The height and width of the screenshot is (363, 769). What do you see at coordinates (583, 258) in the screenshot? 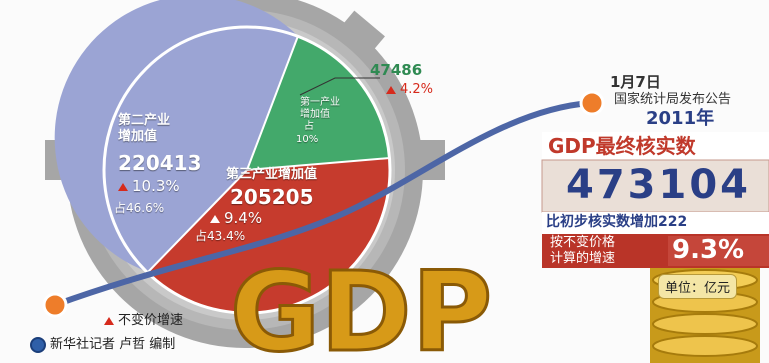
I see `gdp-rate-label-line2: 计算的增速` at bounding box center [583, 258].